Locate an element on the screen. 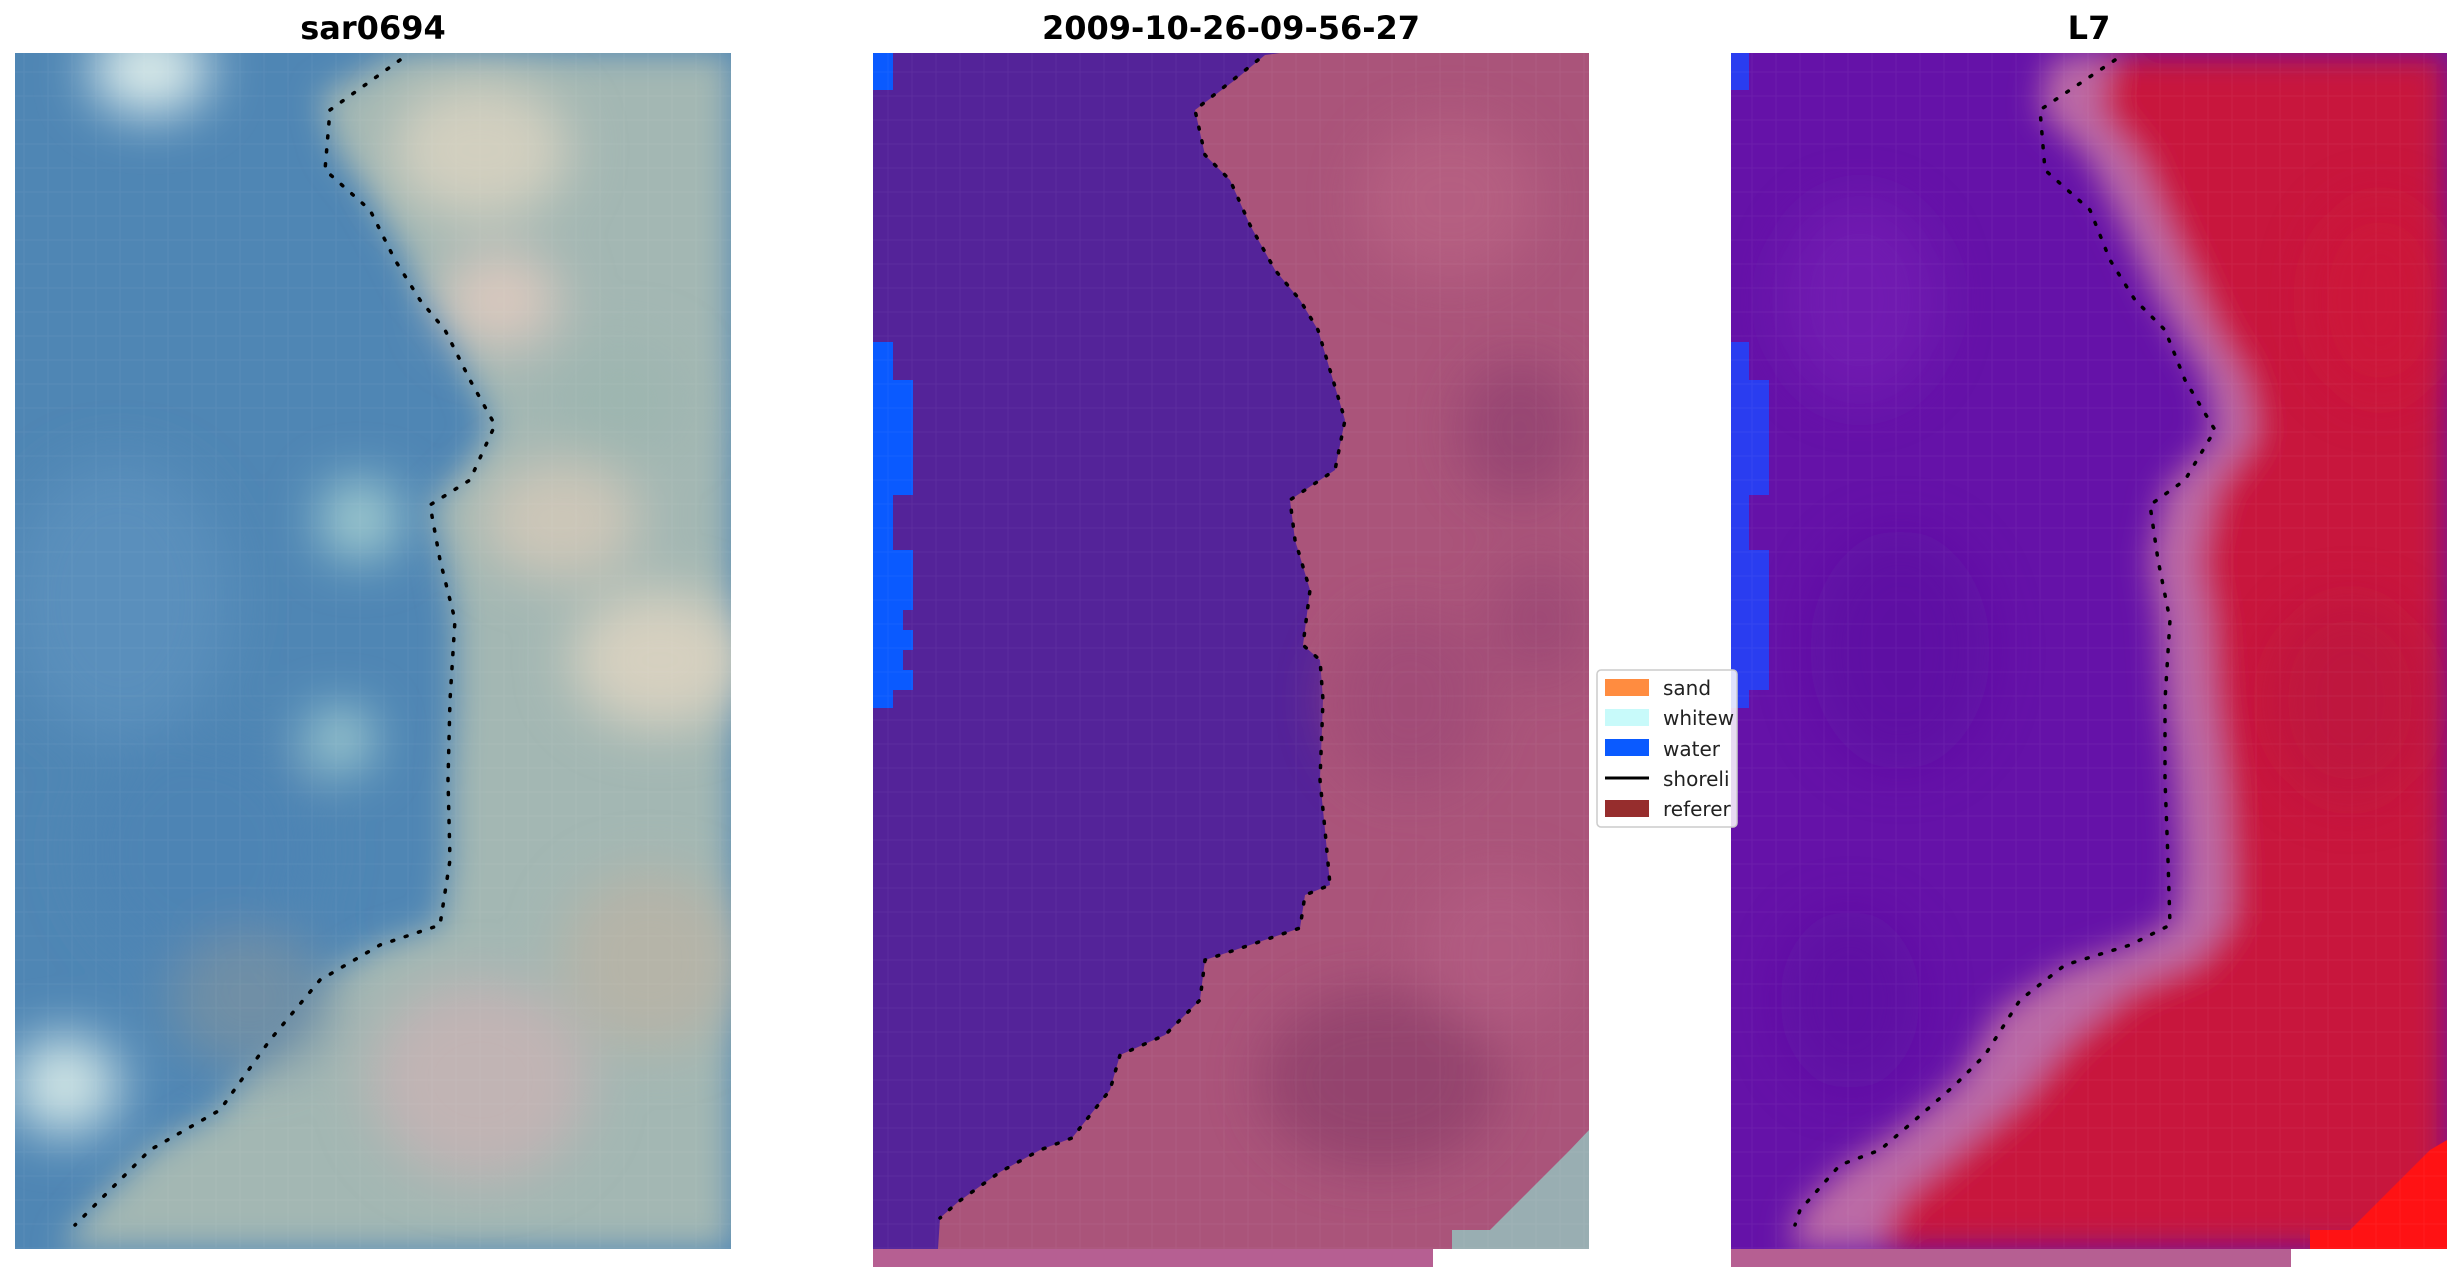 The height and width of the screenshot is (1283, 2458). legend-item-water: water is located at coordinates (1663, 749).